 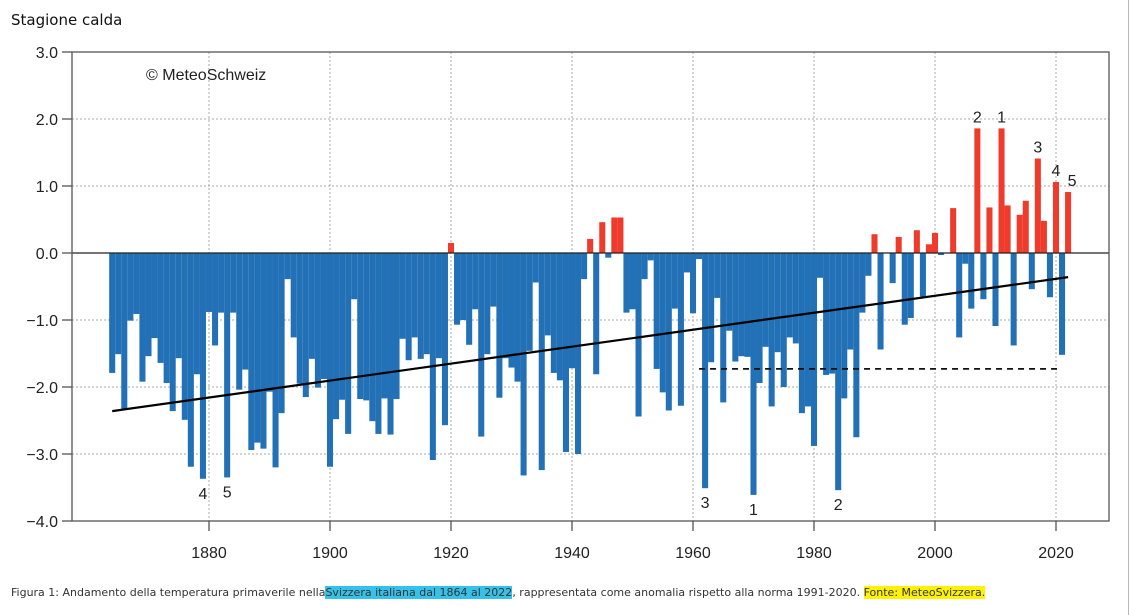 What do you see at coordinates (541, 362) in the screenshot?
I see `bar-1935` at bounding box center [541, 362].